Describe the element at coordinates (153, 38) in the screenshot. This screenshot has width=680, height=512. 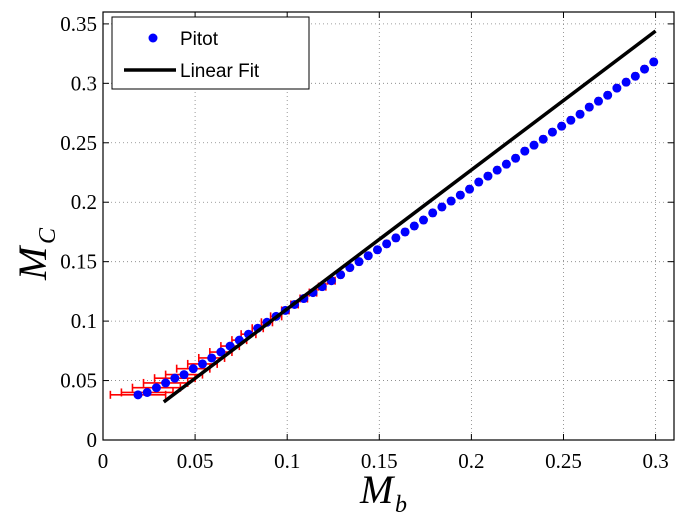
I see `legend-marker-pitot` at that location.